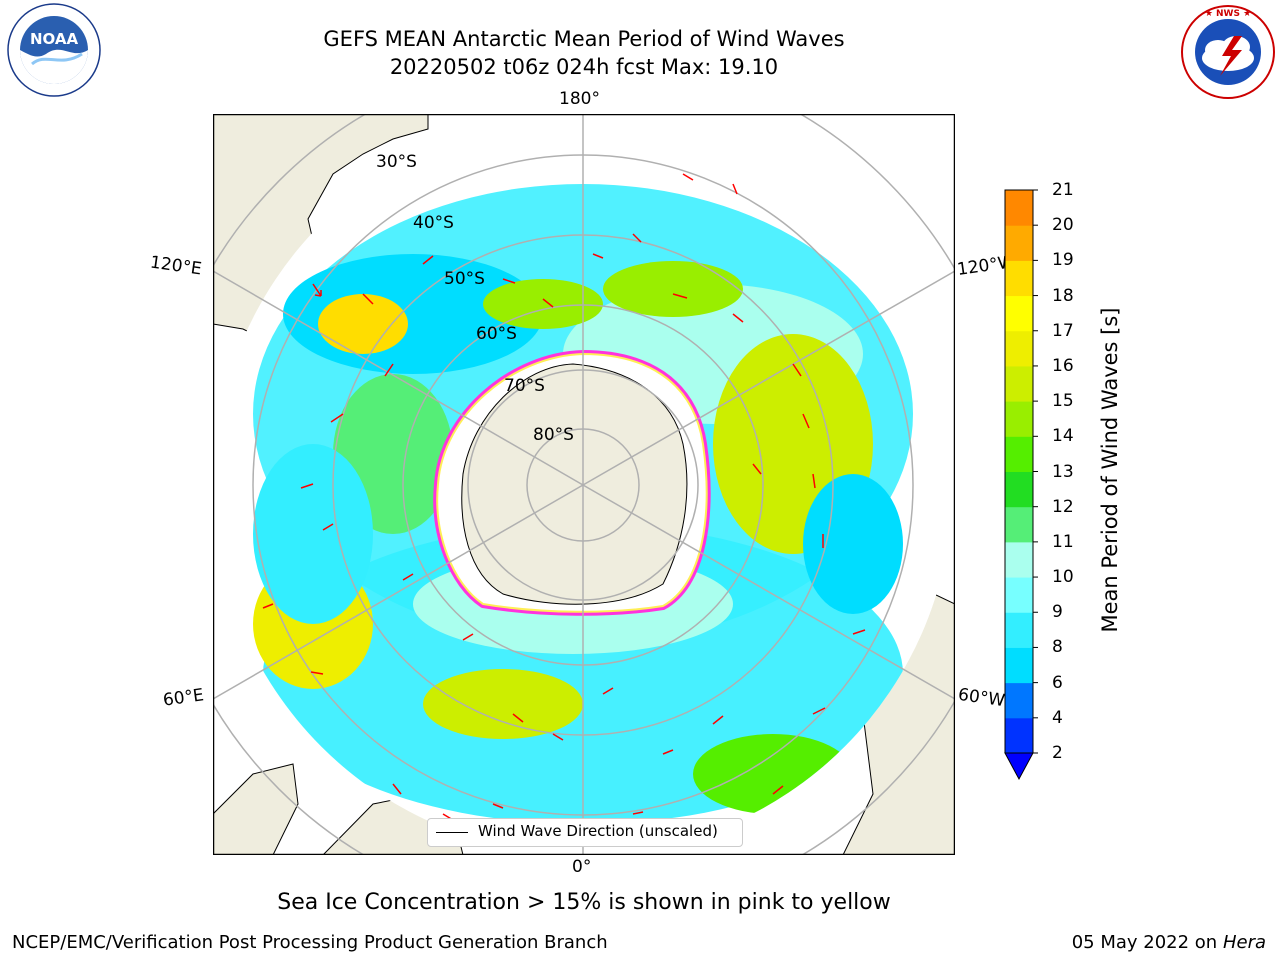  What do you see at coordinates (1057, 717) in the screenshot?
I see `colorbar-tick-label: 4` at bounding box center [1057, 717].